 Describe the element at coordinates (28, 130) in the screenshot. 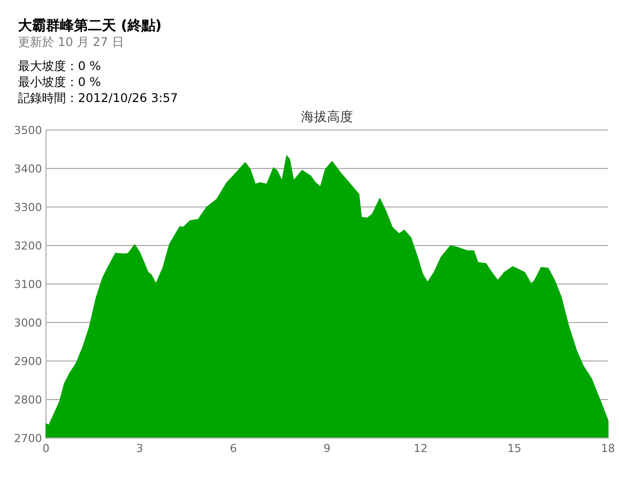

I see `y-tick-label: 3500` at that location.